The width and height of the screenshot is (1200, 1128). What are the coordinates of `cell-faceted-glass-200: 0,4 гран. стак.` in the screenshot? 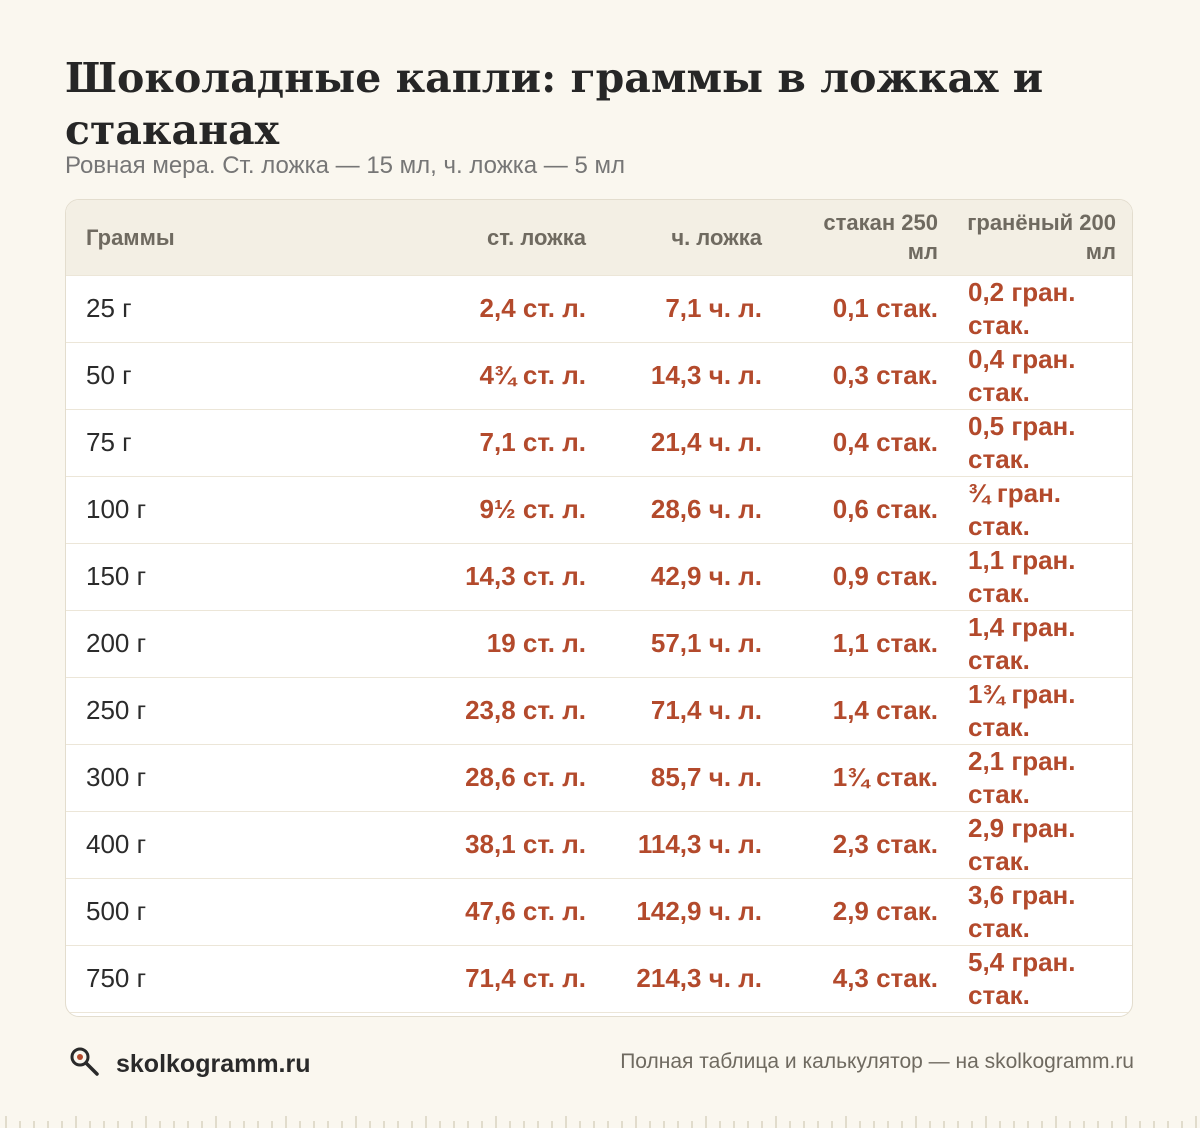 It's located at (1022, 375).